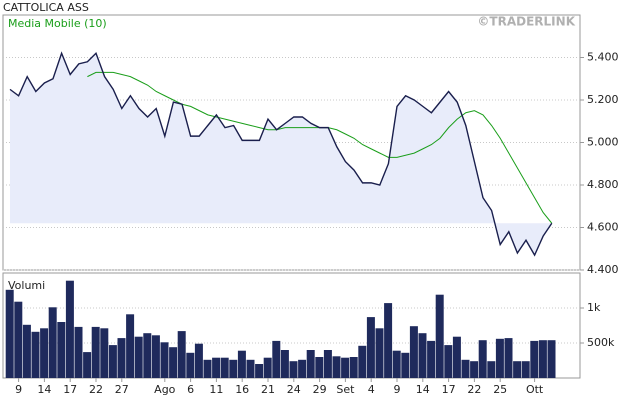 This screenshot has width=630, height=400. I want to click on y-tick-label: 5.000, so click(603, 142).